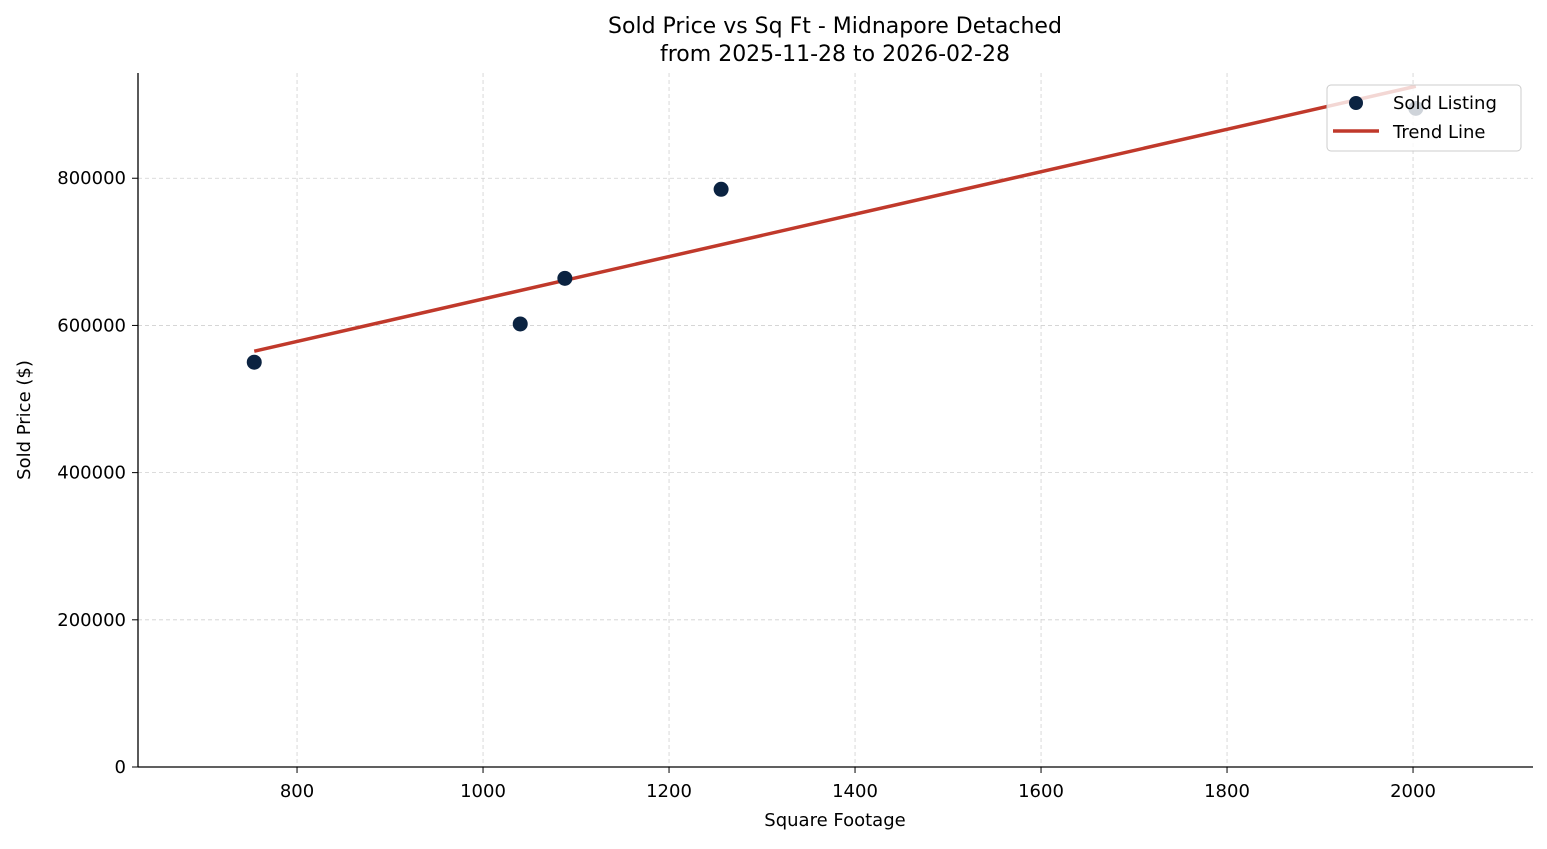  What do you see at coordinates (24, 420) in the screenshot?
I see `y-axis-label: Sold Price ($)` at bounding box center [24, 420].